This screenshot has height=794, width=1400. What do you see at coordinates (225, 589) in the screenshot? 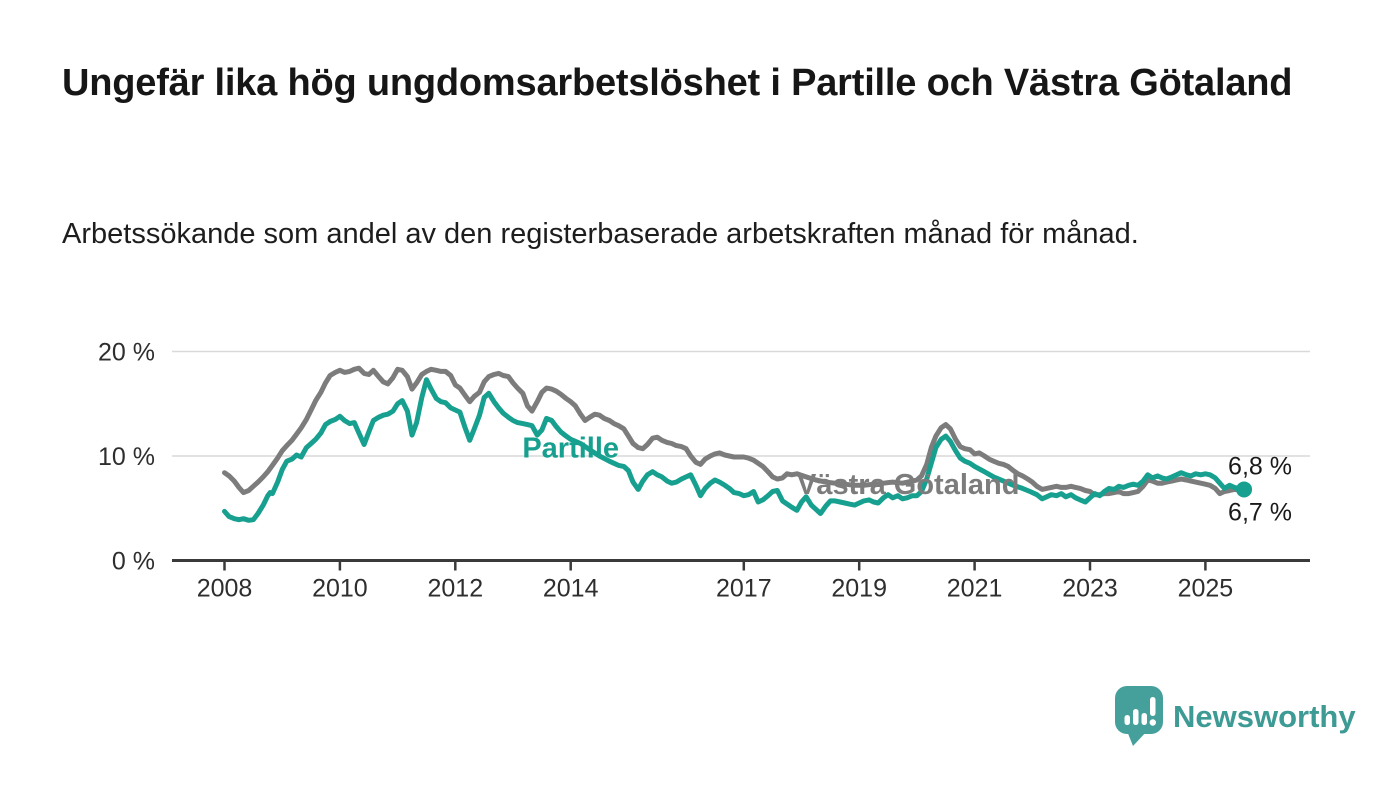
I see `x-axis-label-2008: 2008` at bounding box center [225, 589].